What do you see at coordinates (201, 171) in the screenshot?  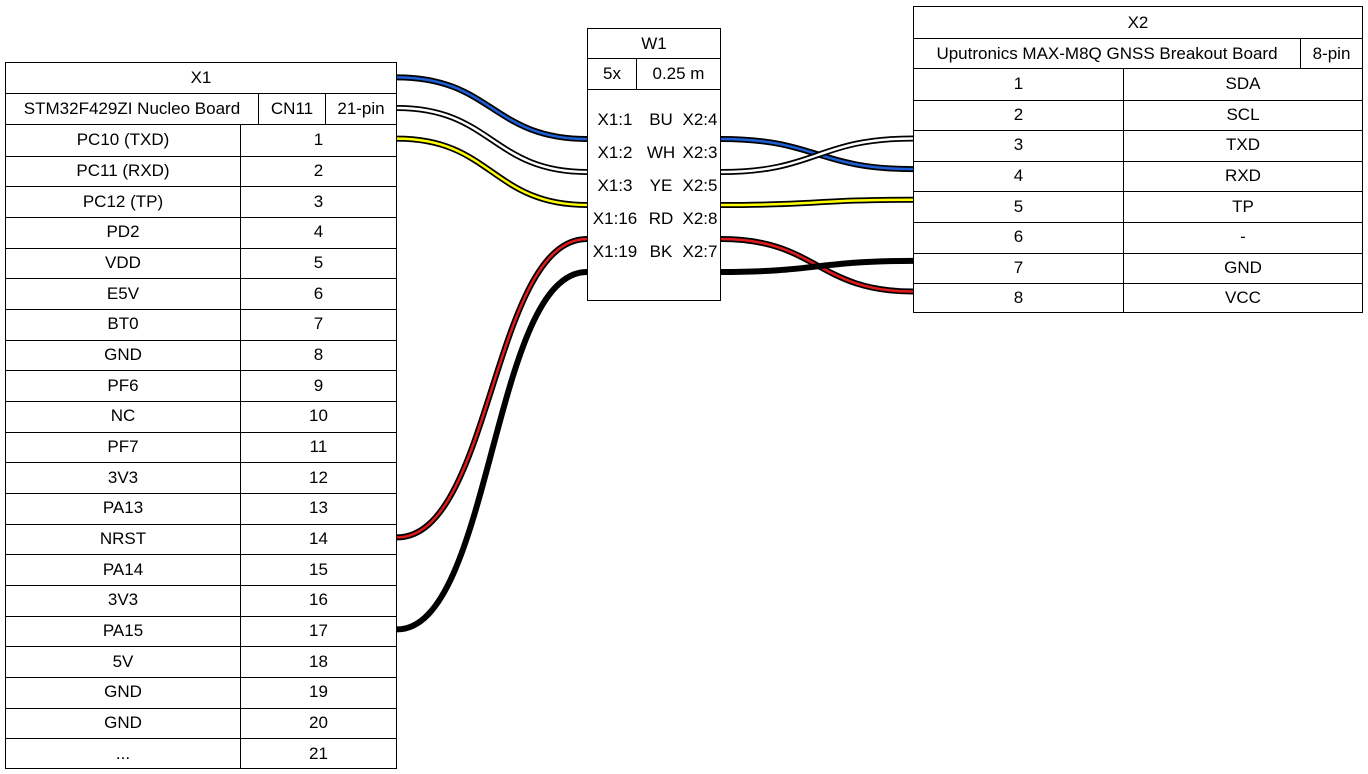 I see `x1-pin-row: PC11 (RXD) 2` at bounding box center [201, 171].